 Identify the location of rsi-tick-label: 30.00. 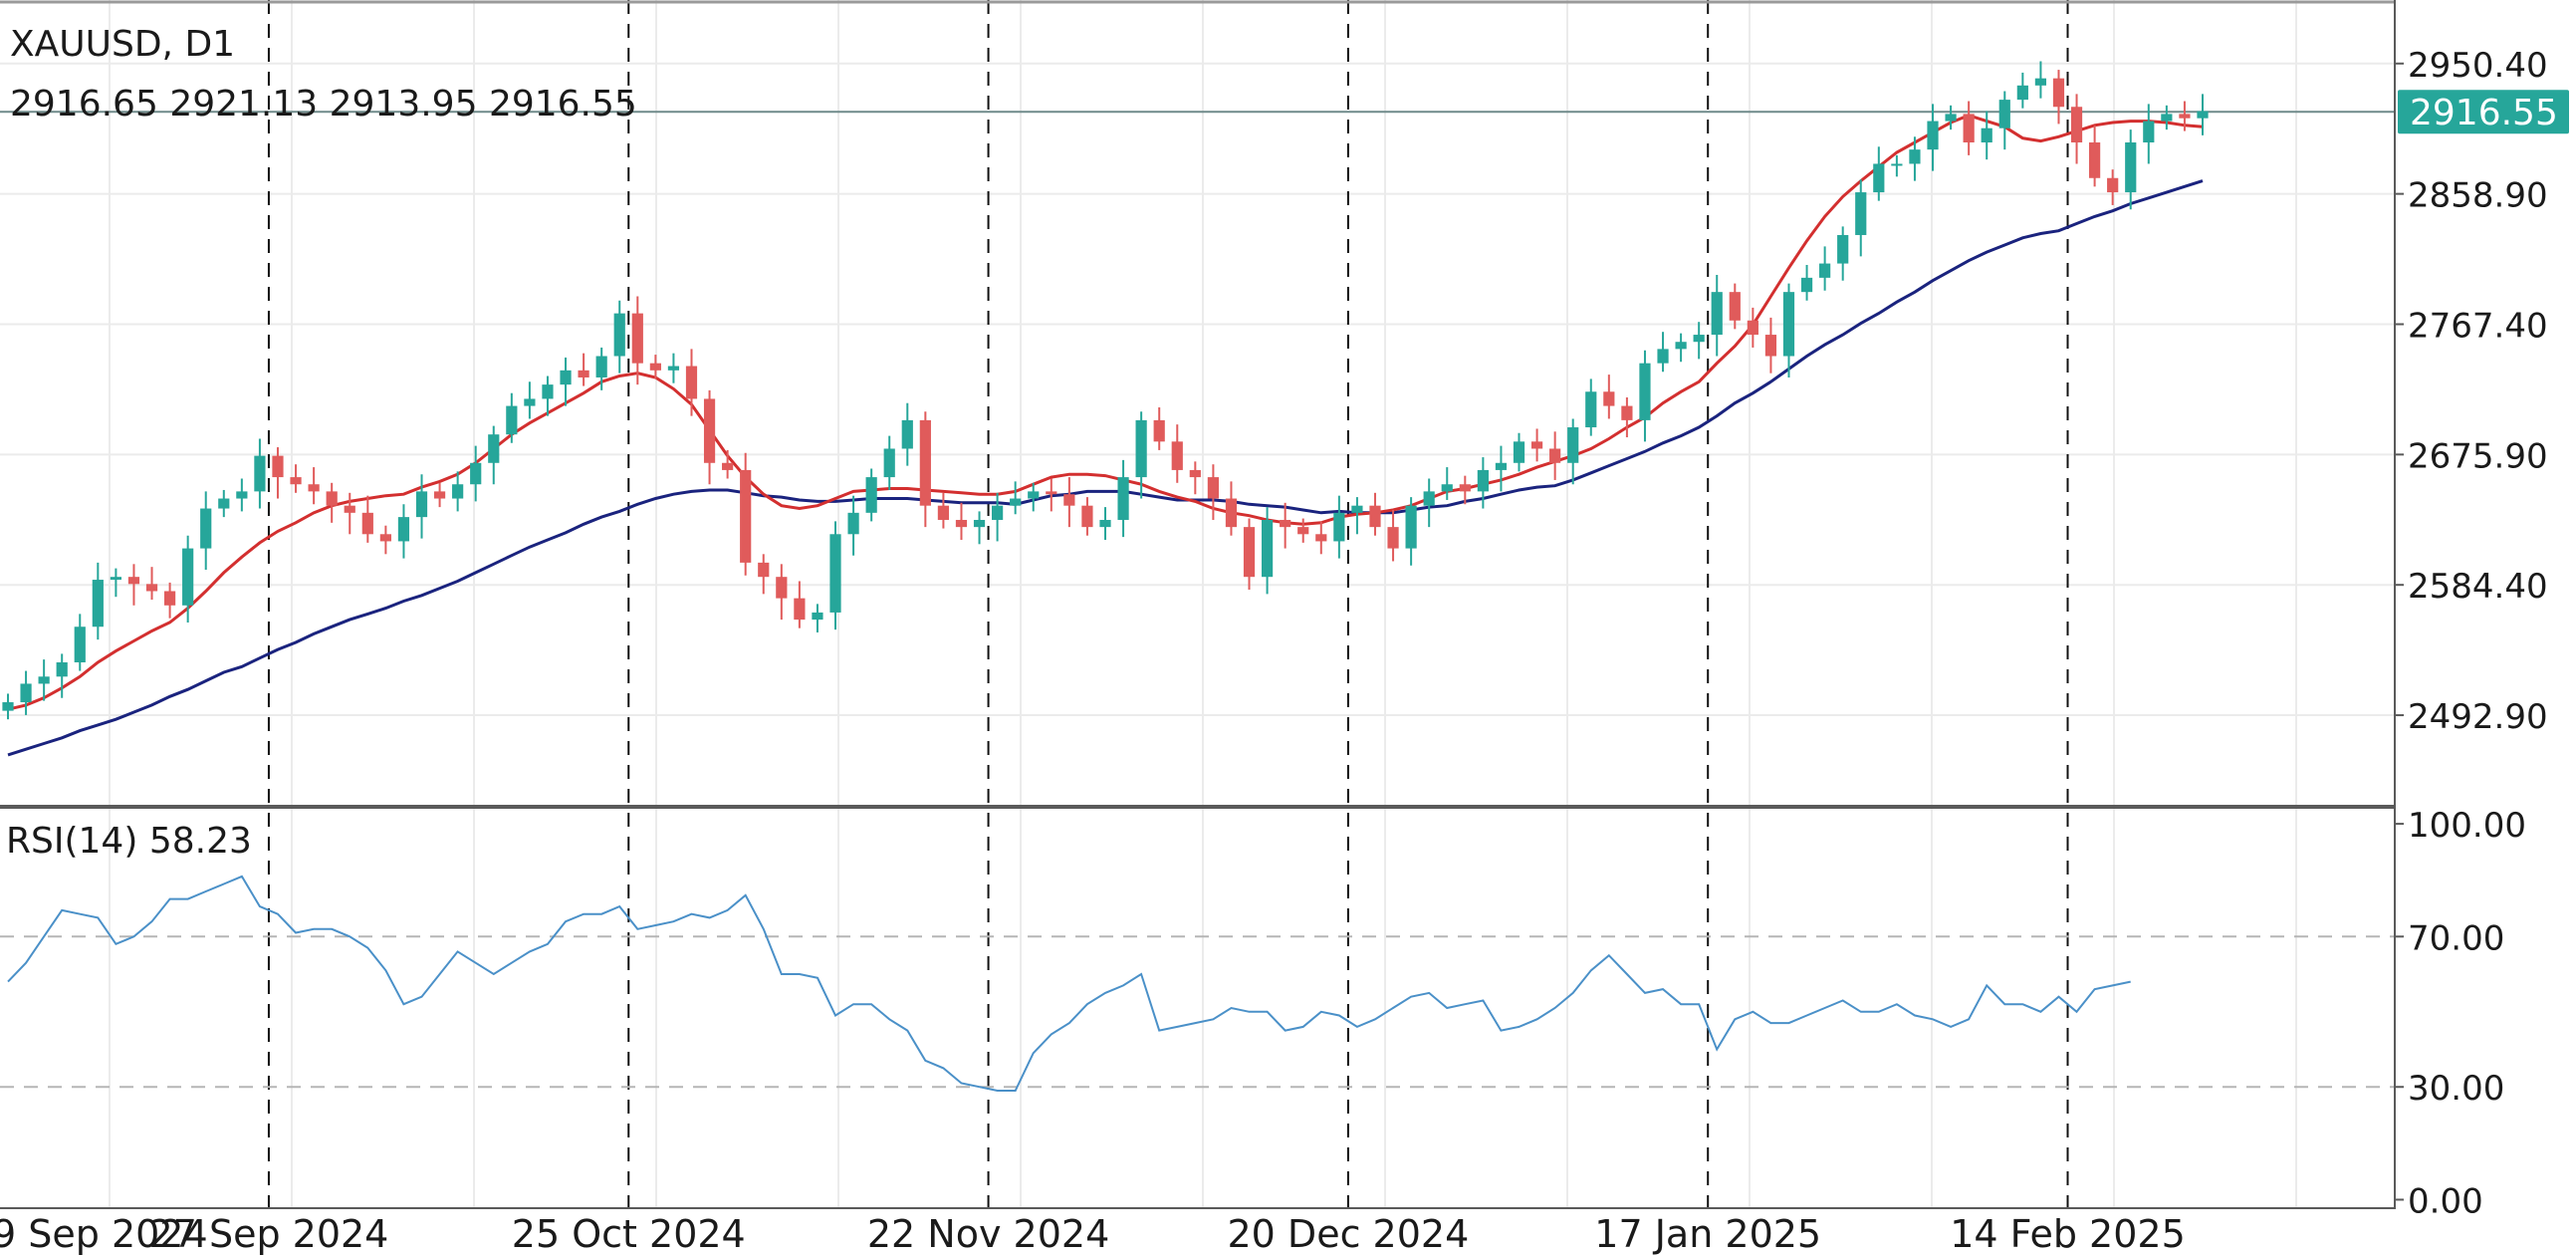
(2456, 1089).